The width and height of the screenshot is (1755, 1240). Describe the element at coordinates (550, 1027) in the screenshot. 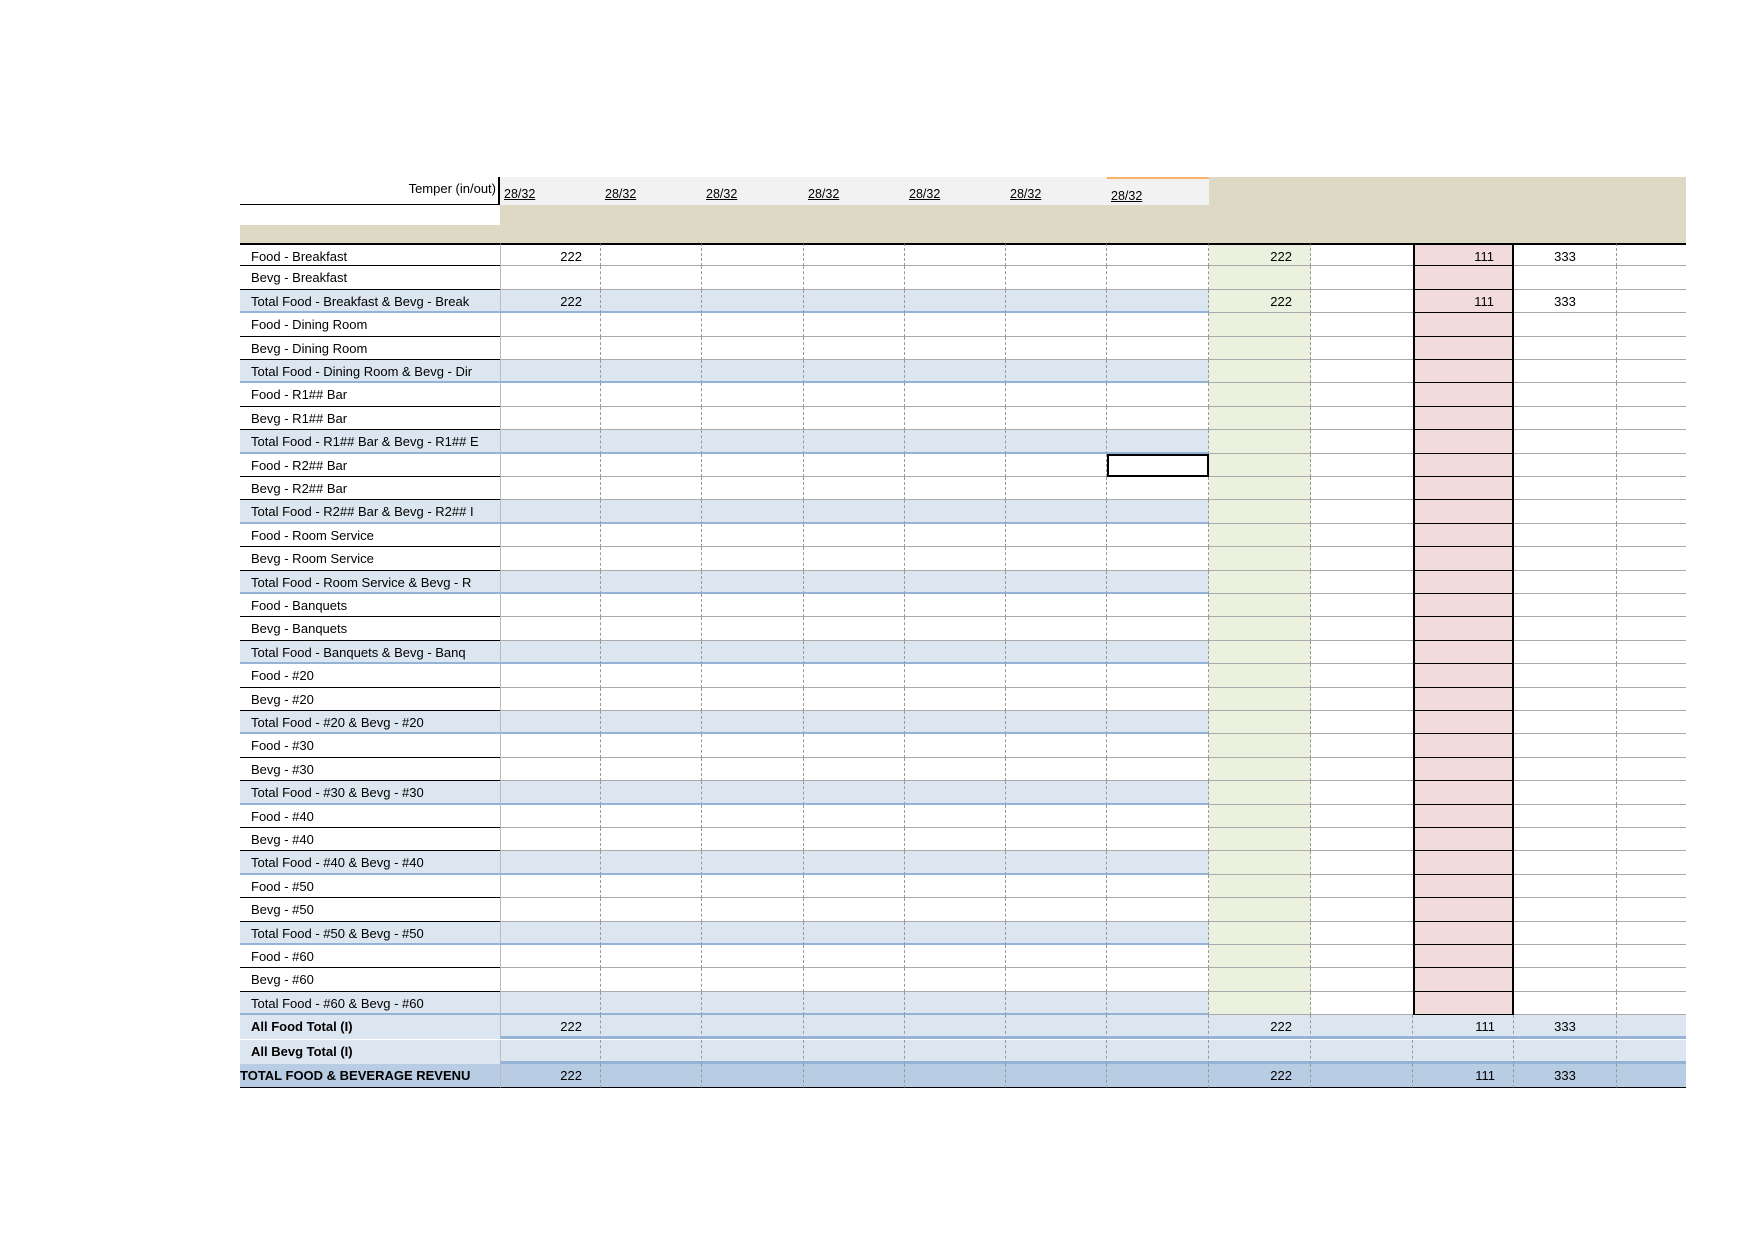

I see `cell-c1: 222` at that location.